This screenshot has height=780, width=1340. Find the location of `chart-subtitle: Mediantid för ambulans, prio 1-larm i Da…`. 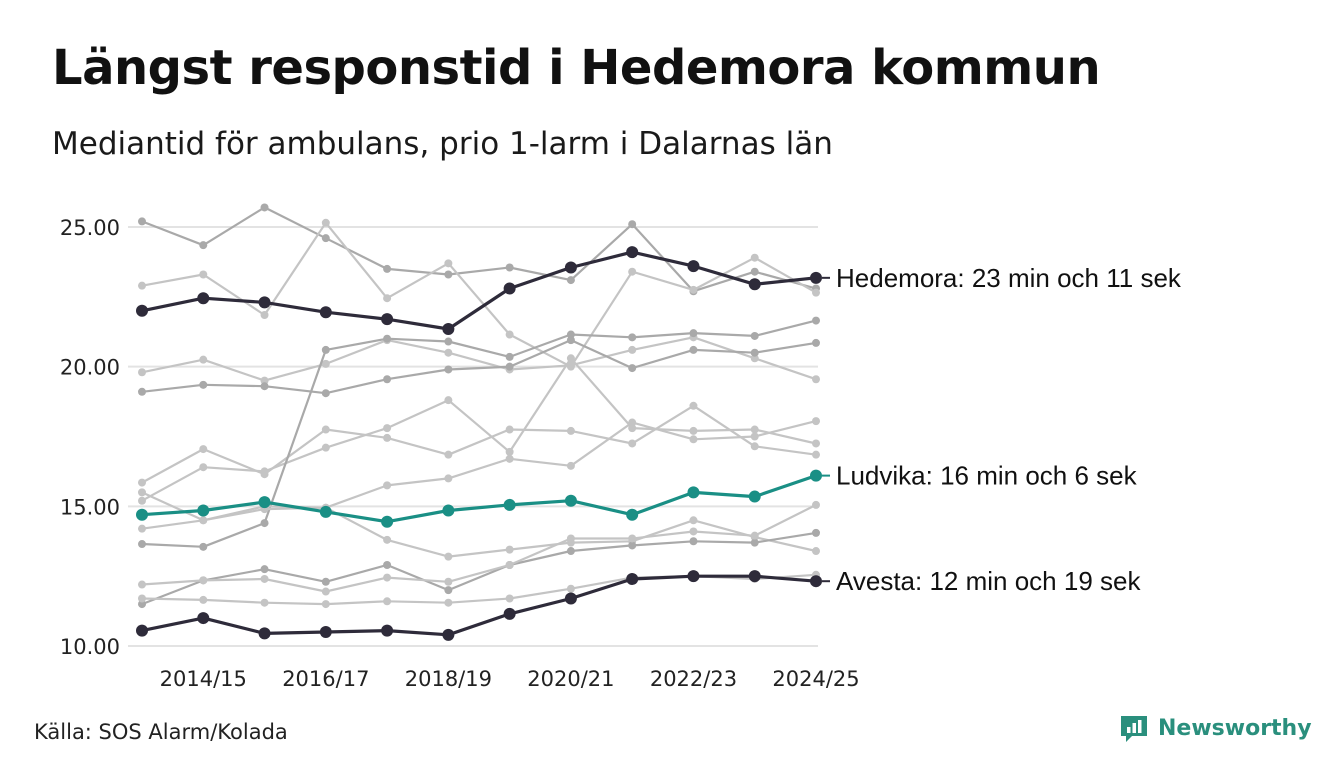

chart-subtitle: Mediantid för ambulans, prio 1-larm i Da… is located at coordinates (442, 144).